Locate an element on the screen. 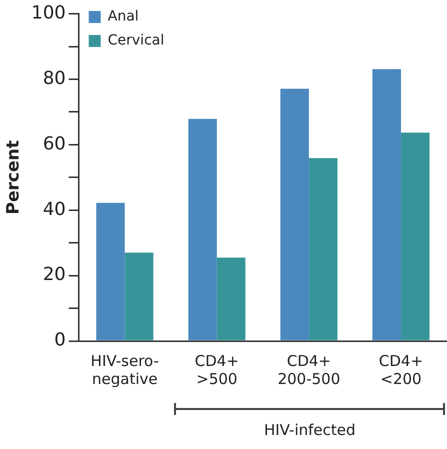  x-tick-label: CD4+ 200-500 is located at coordinates (309, 370).